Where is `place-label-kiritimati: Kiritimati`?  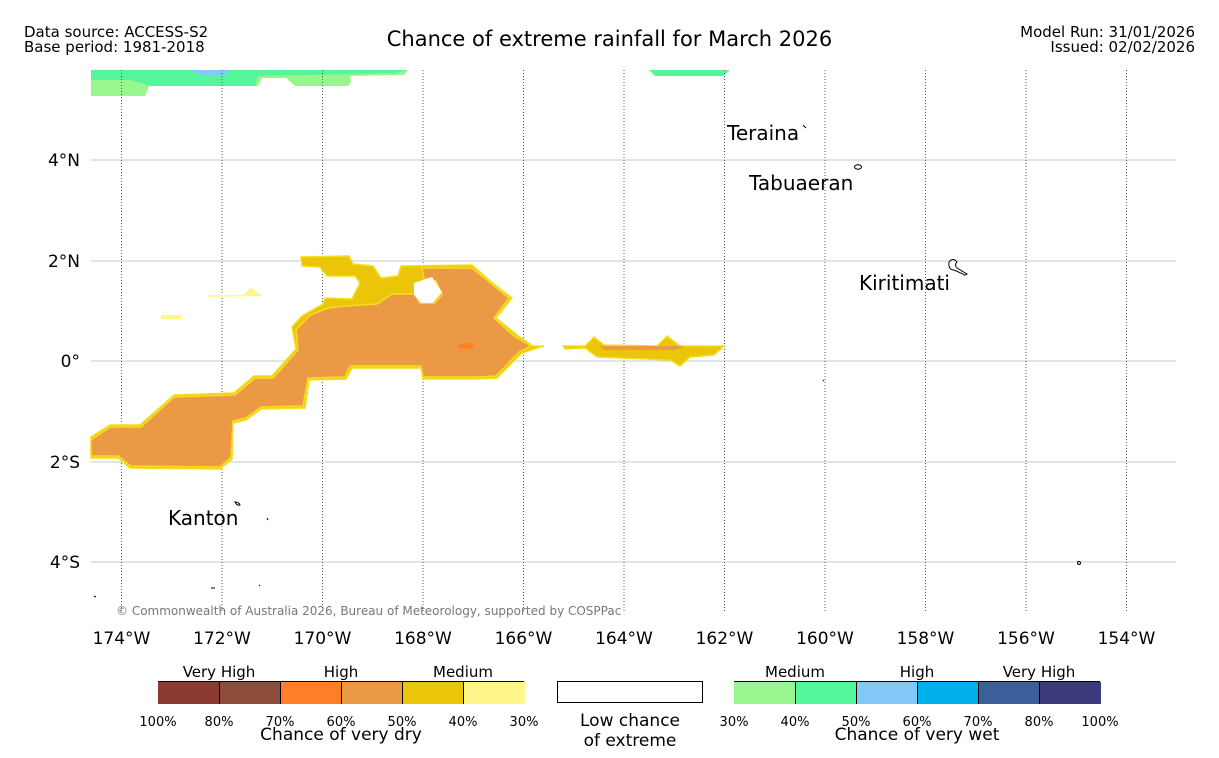 place-label-kiritimati: Kiritimati is located at coordinates (904, 283).